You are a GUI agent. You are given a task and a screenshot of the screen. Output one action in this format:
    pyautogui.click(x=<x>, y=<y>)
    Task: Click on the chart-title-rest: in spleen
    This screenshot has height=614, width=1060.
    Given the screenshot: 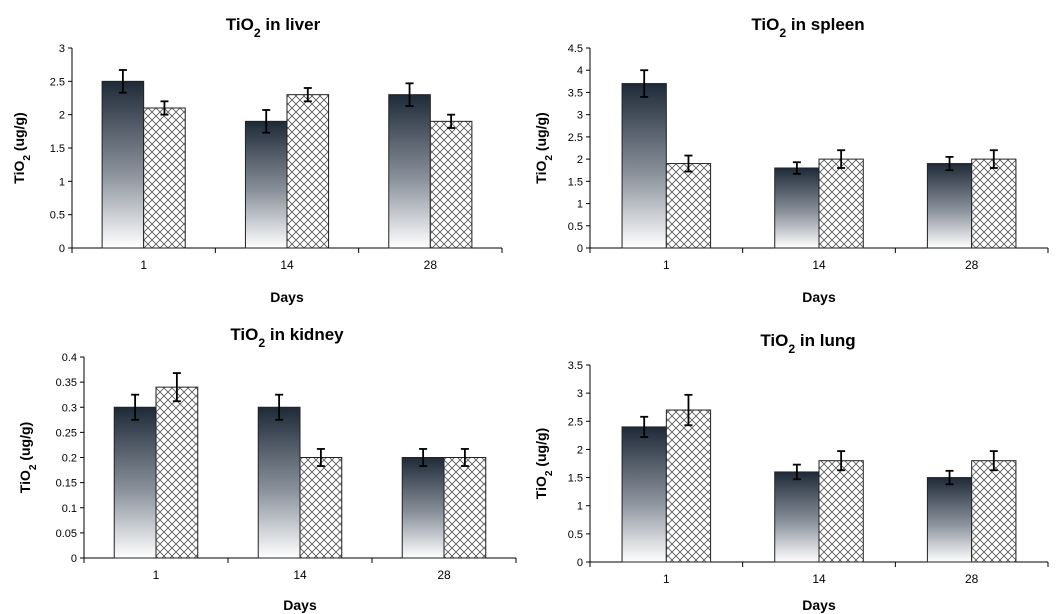 What is the action you would take?
    pyautogui.click(x=825, y=24)
    